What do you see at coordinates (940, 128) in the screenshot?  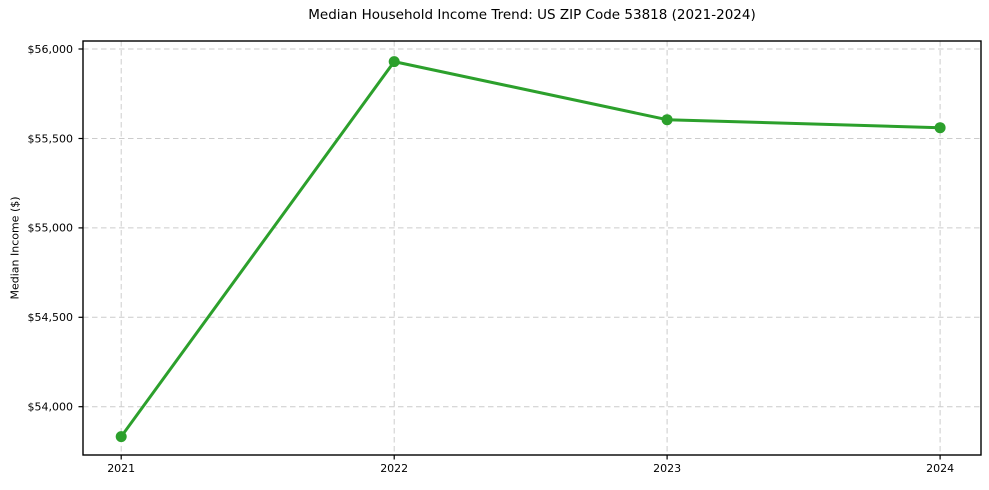 I see `data-point-2024` at bounding box center [940, 128].